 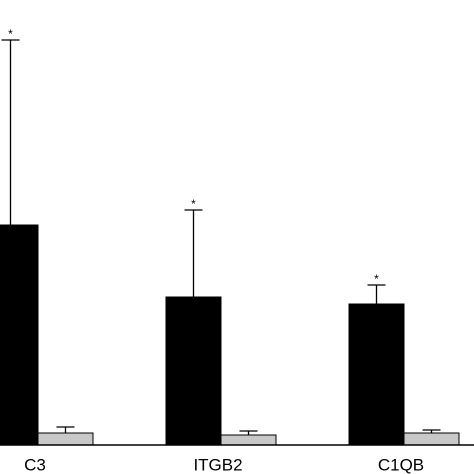 I want to click on x-tick-label: C1QB, so click(x=401, y=464).